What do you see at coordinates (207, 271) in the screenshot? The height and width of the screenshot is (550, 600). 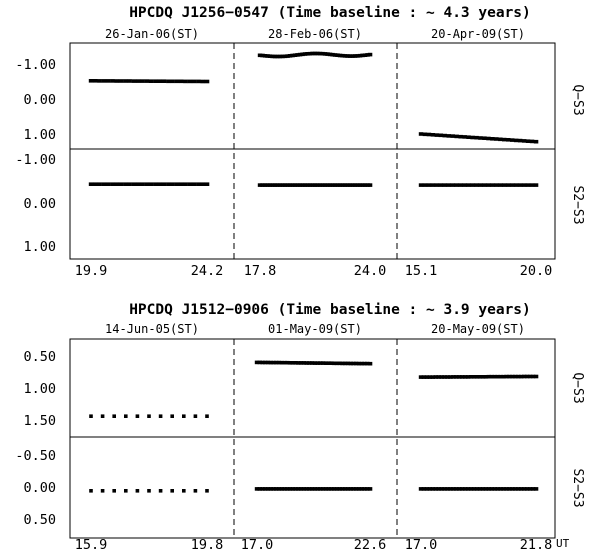 I see `panel-1-session-1-xtick-2: 24.2` at bounding box center [207, 271].